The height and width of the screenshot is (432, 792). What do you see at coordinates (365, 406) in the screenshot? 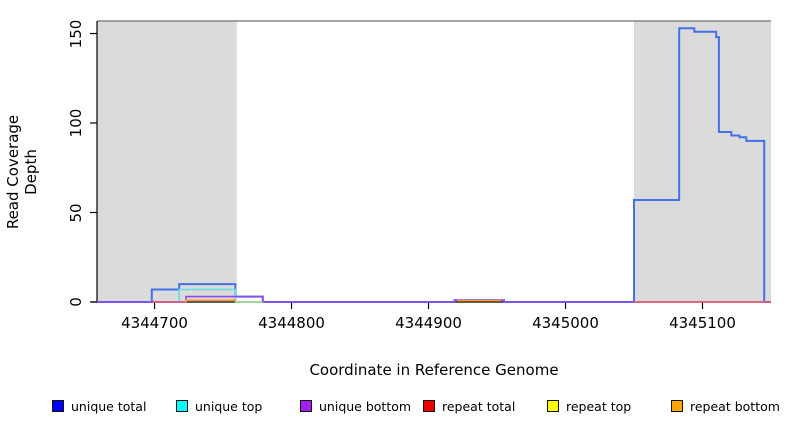
I see `legend-label: unique bottom` at bounding box center [365, 406].